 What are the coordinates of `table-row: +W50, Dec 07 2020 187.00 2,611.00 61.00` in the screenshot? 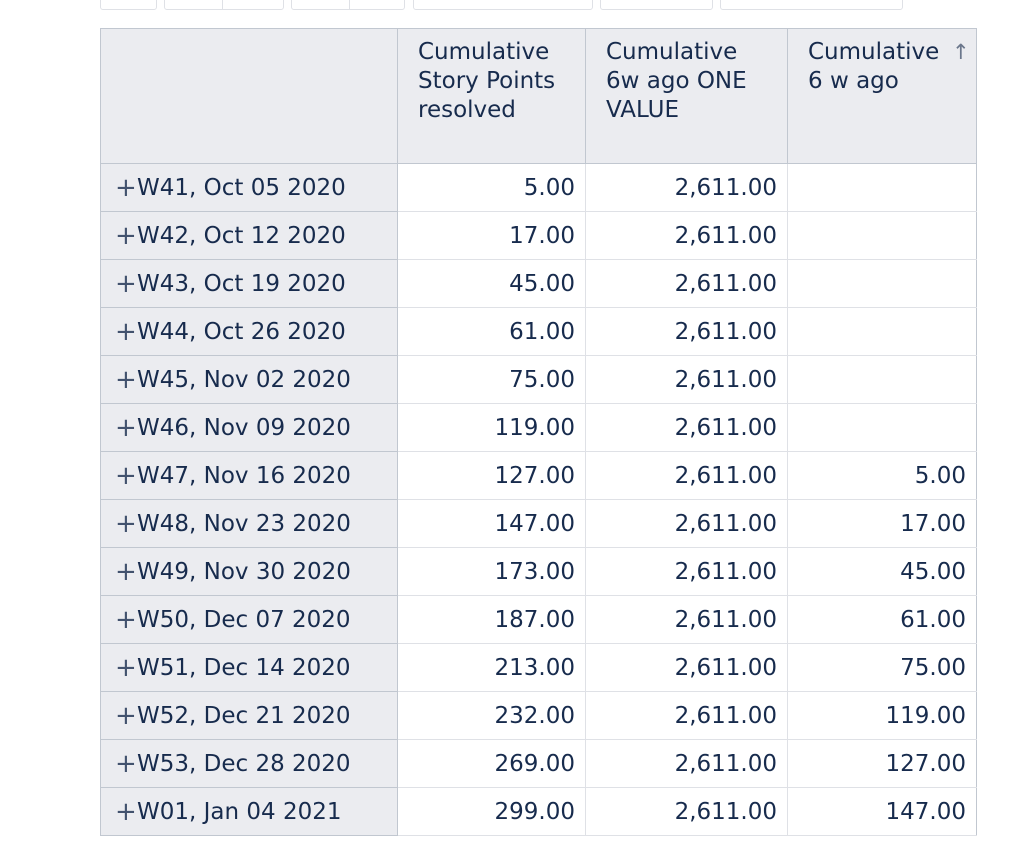 It's located at (538, 619).